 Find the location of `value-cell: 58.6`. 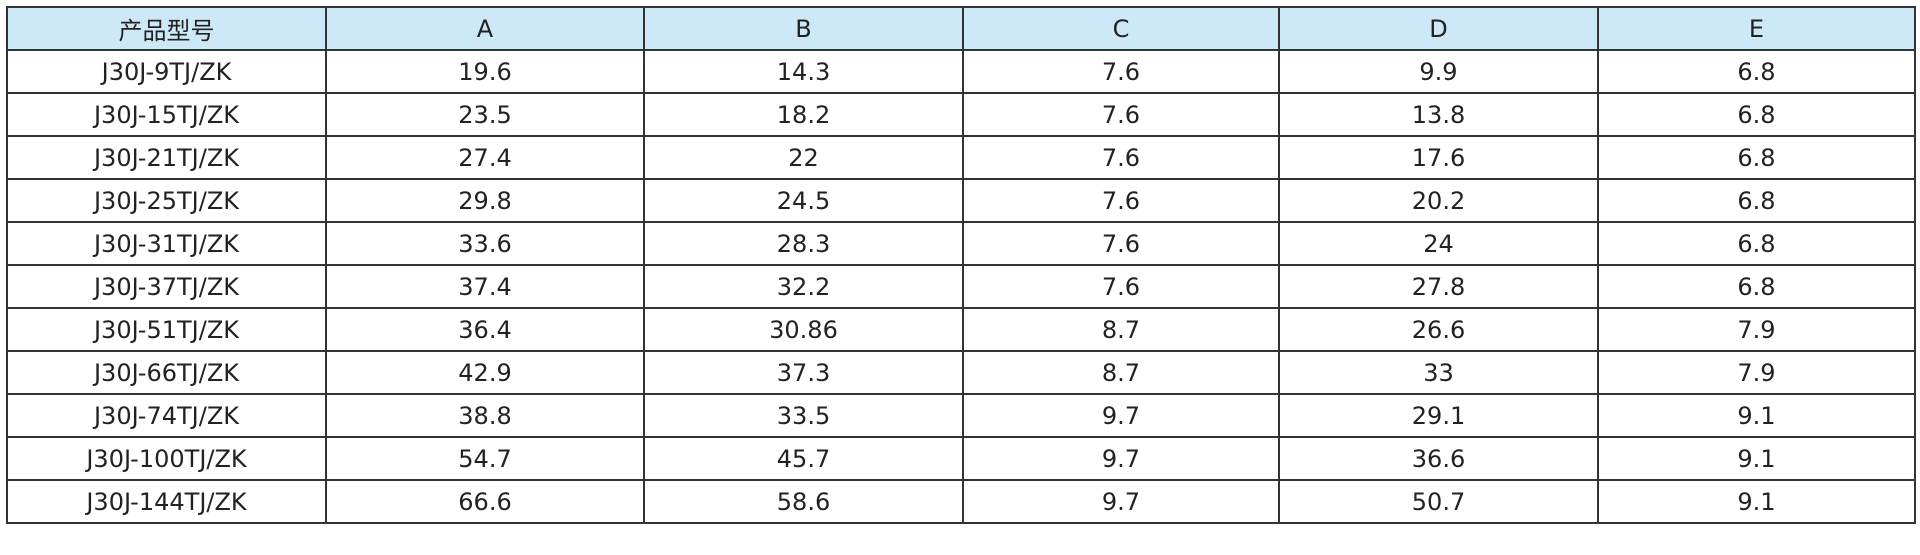

value-cell: 58.6 is located at coordinates (803, 501).